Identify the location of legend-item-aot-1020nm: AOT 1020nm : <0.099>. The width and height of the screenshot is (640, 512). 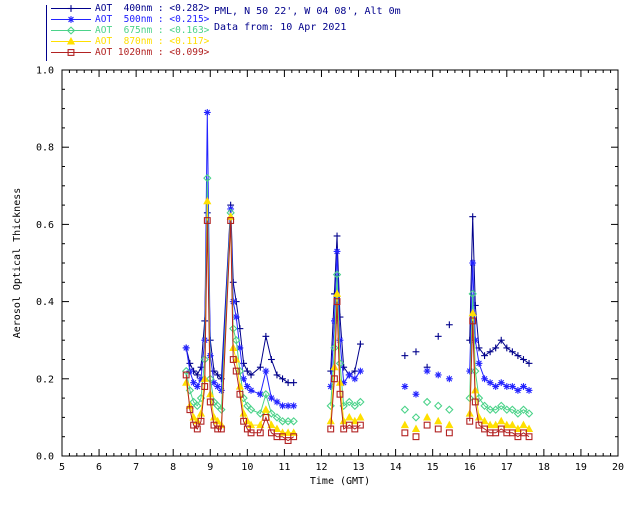
(127, 52).